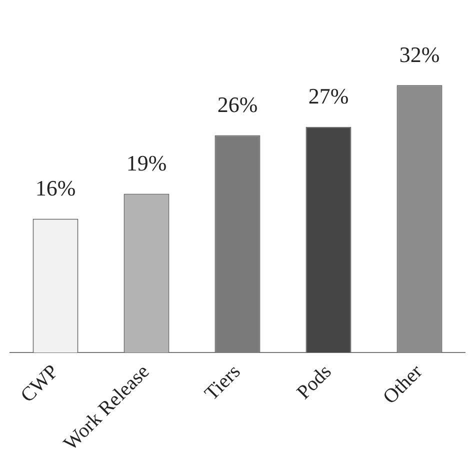 This screenshot has height=474, width=475. I want to click on data-label: 26%, so click(237, 104).